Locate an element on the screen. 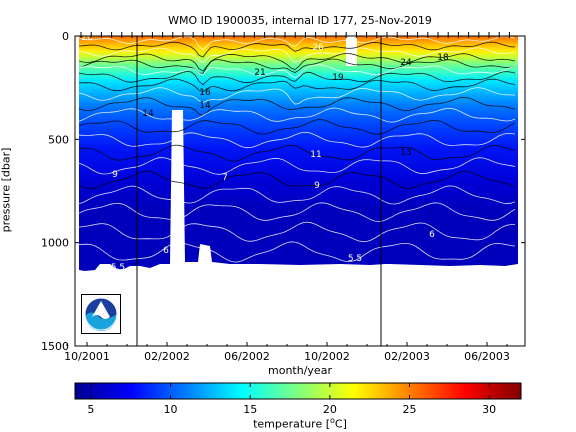 This screenshot has height=432, width=576. contour-label: 11 is located at coordinates (315, 155).